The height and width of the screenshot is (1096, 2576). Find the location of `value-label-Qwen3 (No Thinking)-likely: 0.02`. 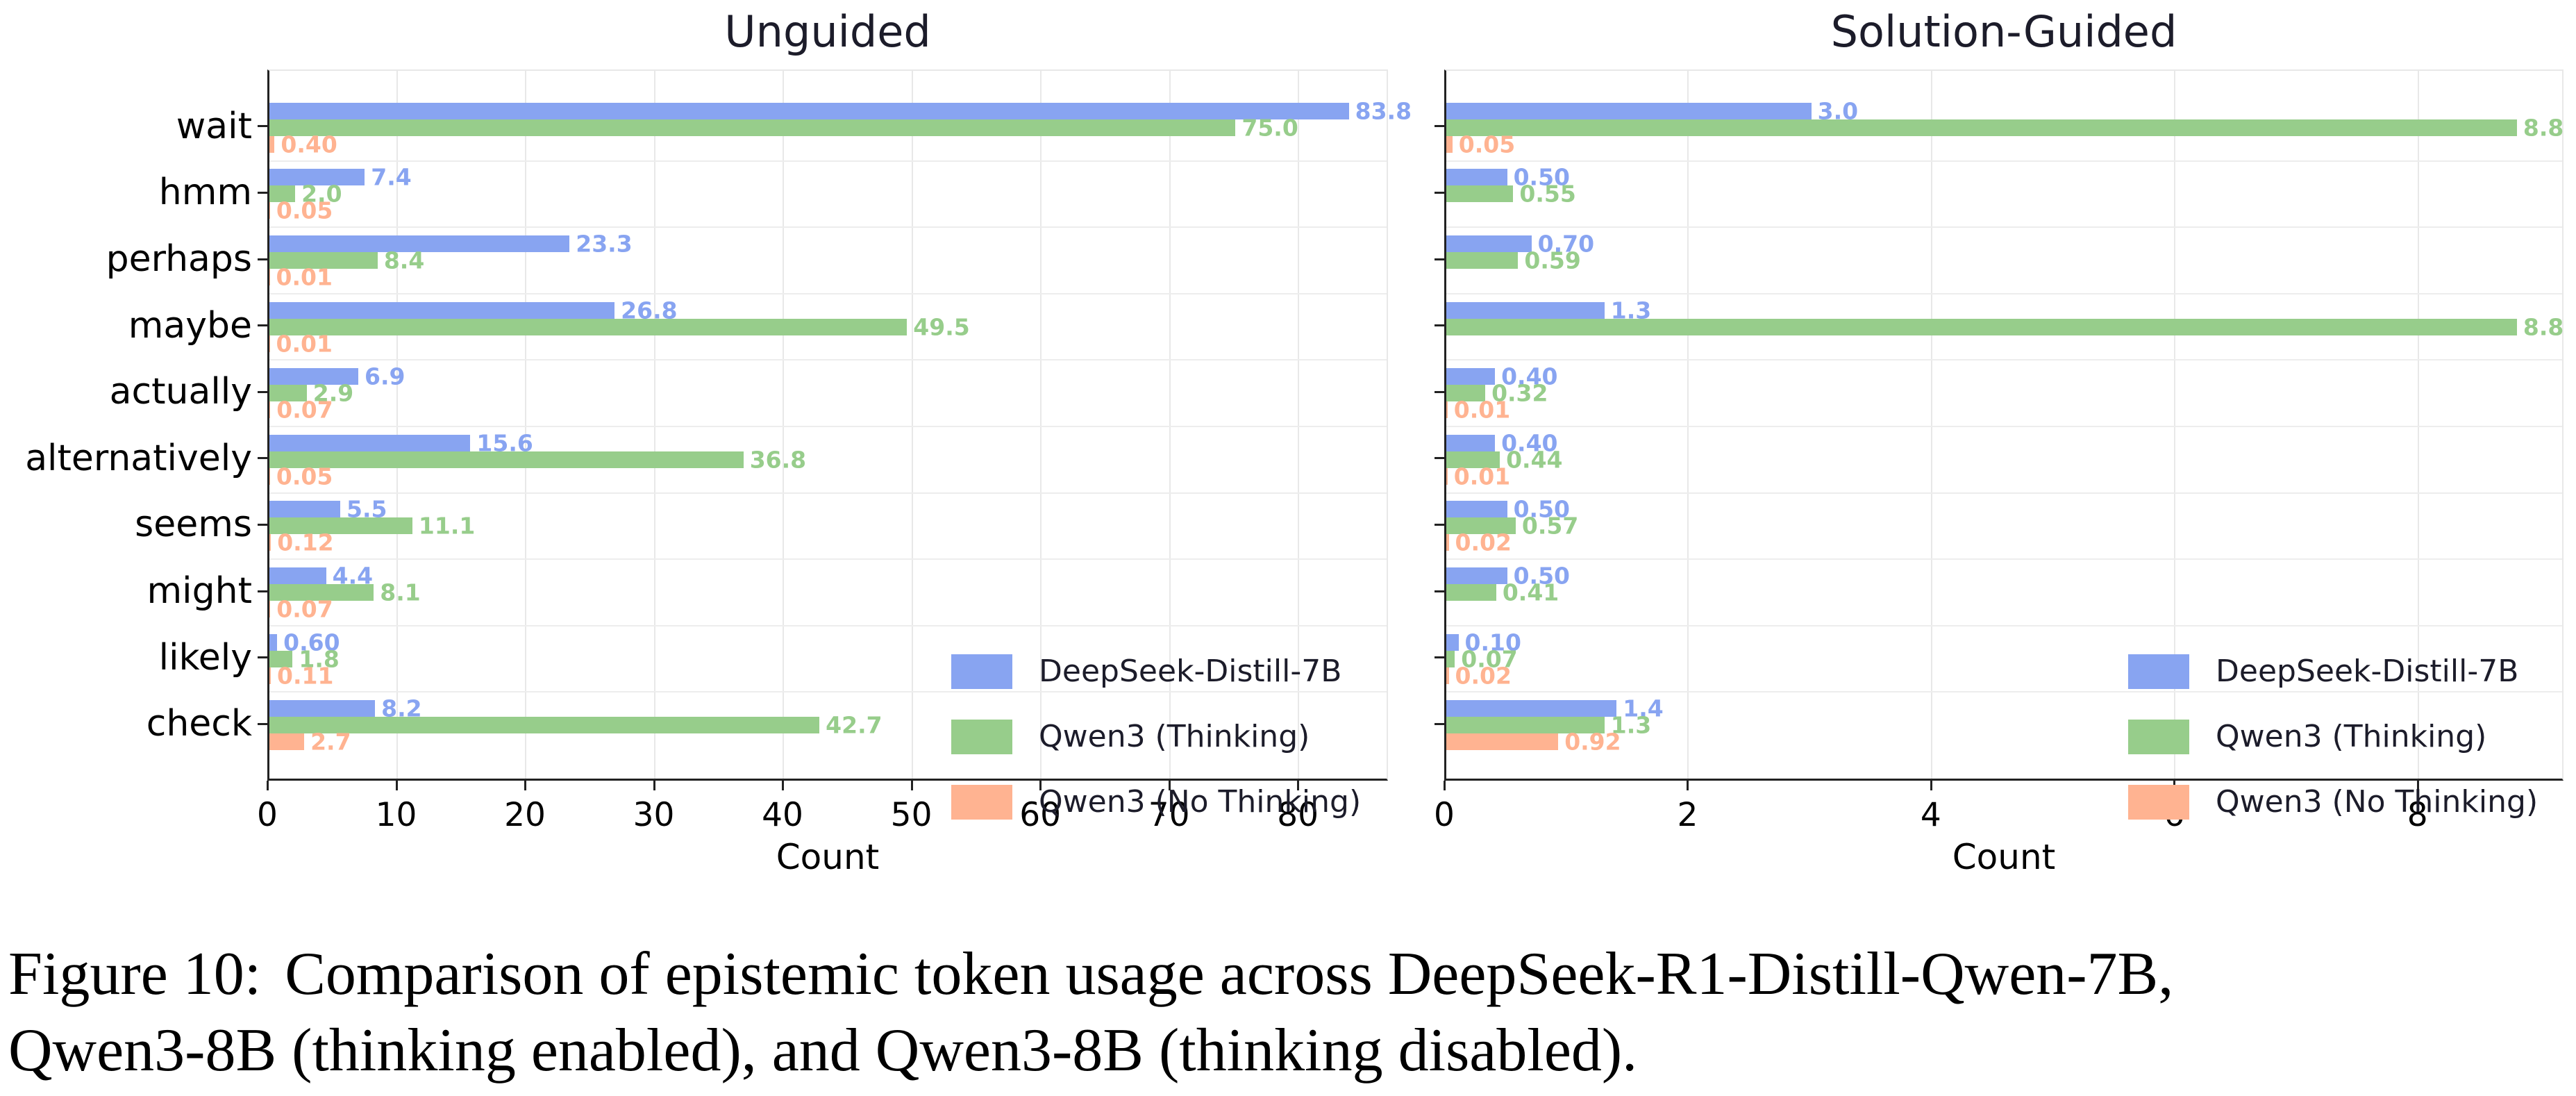

value-label-Qwen3 (No Thinking)-likely: 0.02 is located at coordinates (1483, 676).